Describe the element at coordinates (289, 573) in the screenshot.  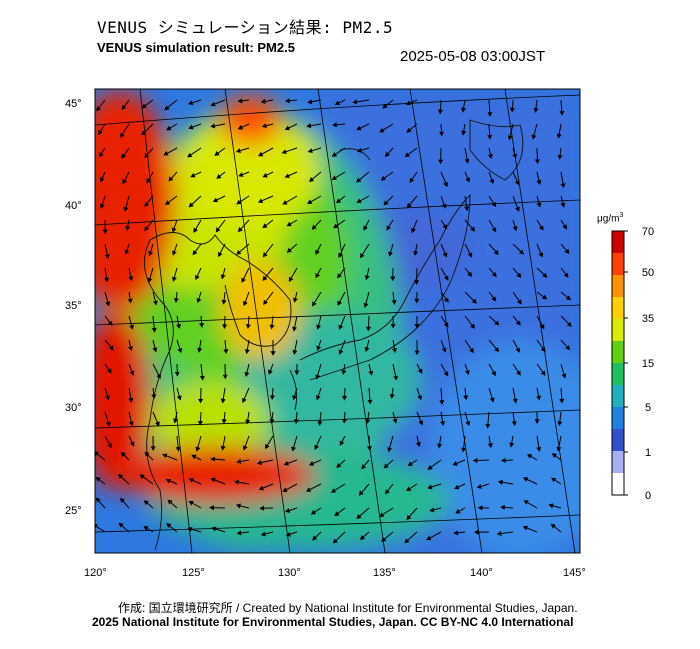
I see `lon-label-130: 130°` at that location.